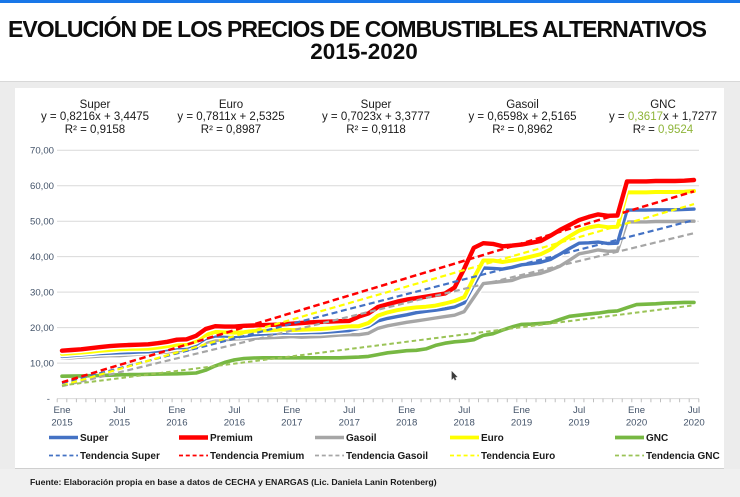 The height and width of the screenshot is (497, 740). I want to click on svg-text: Tendencia Euro, so click(518, 456).